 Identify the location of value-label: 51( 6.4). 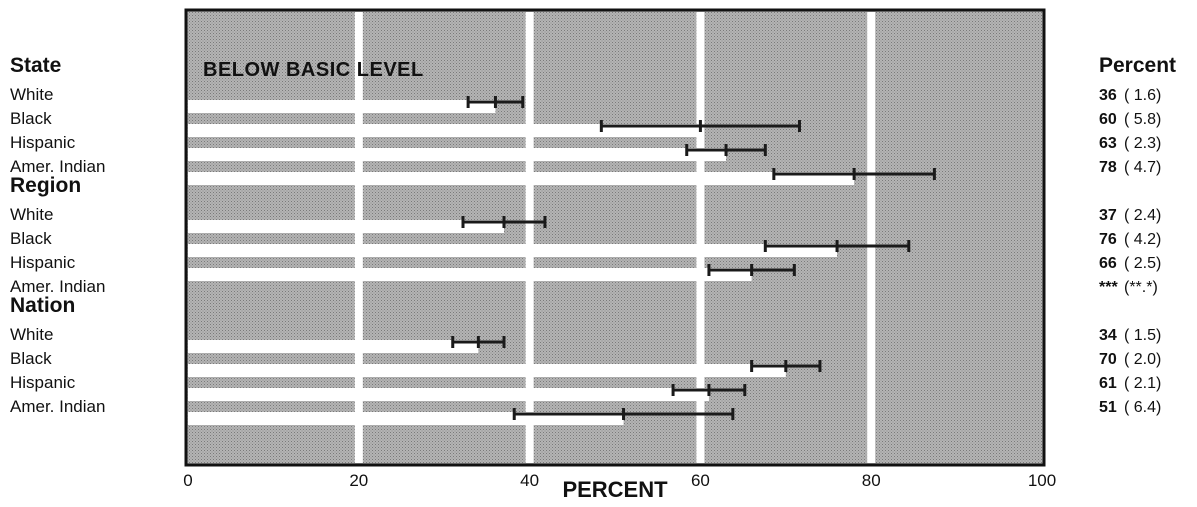
(1130, 407).